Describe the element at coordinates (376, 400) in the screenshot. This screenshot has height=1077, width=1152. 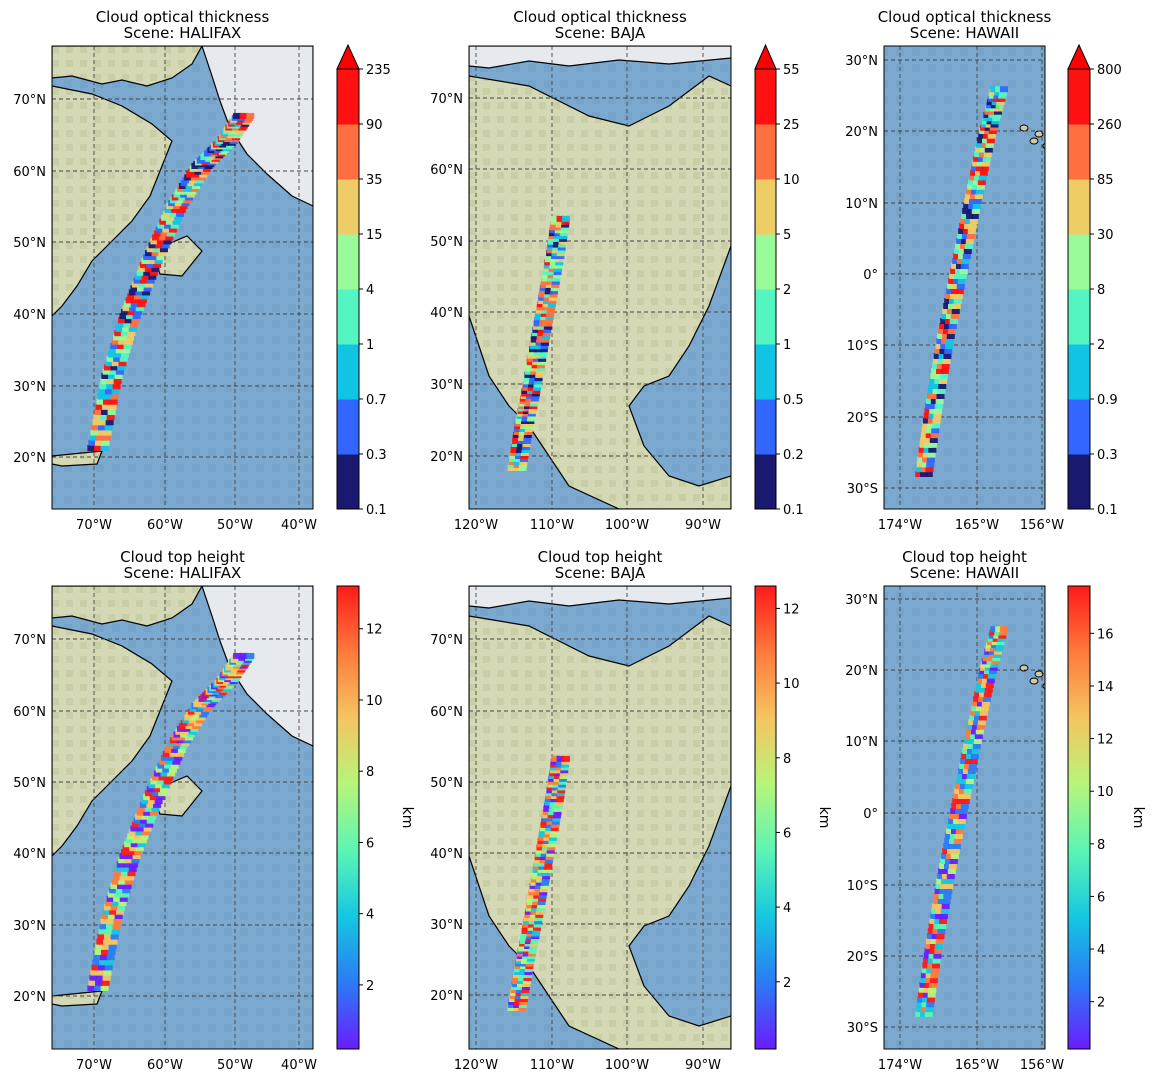
I see `colorbar-tick-label: 0.7` at that location.